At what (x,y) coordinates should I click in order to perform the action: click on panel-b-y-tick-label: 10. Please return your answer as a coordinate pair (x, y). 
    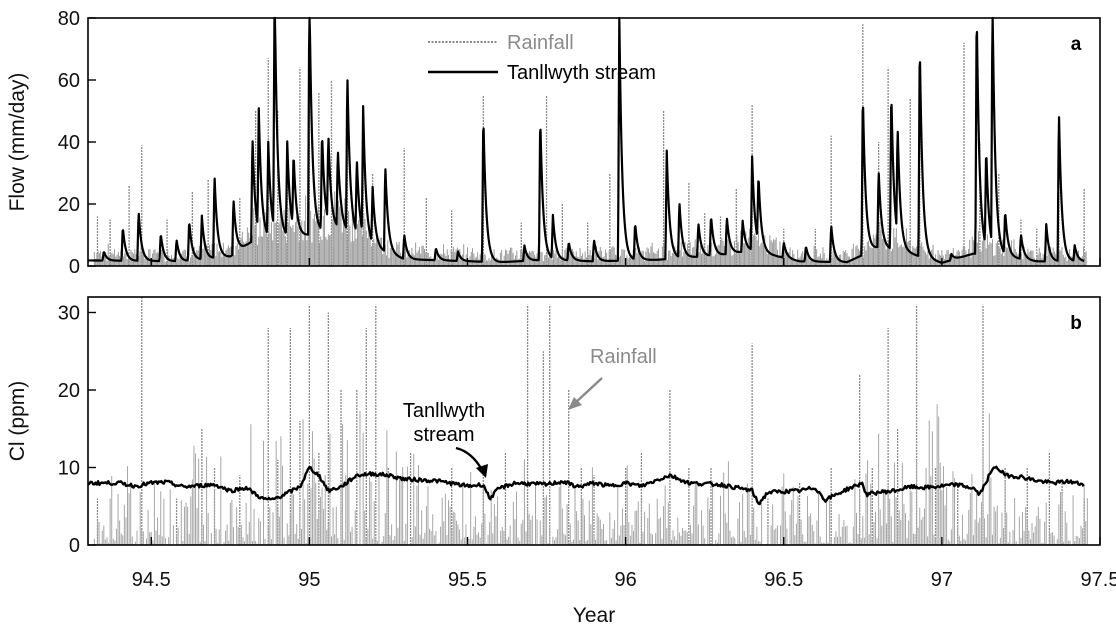
    Looking at the image, I should click on (69, 469).